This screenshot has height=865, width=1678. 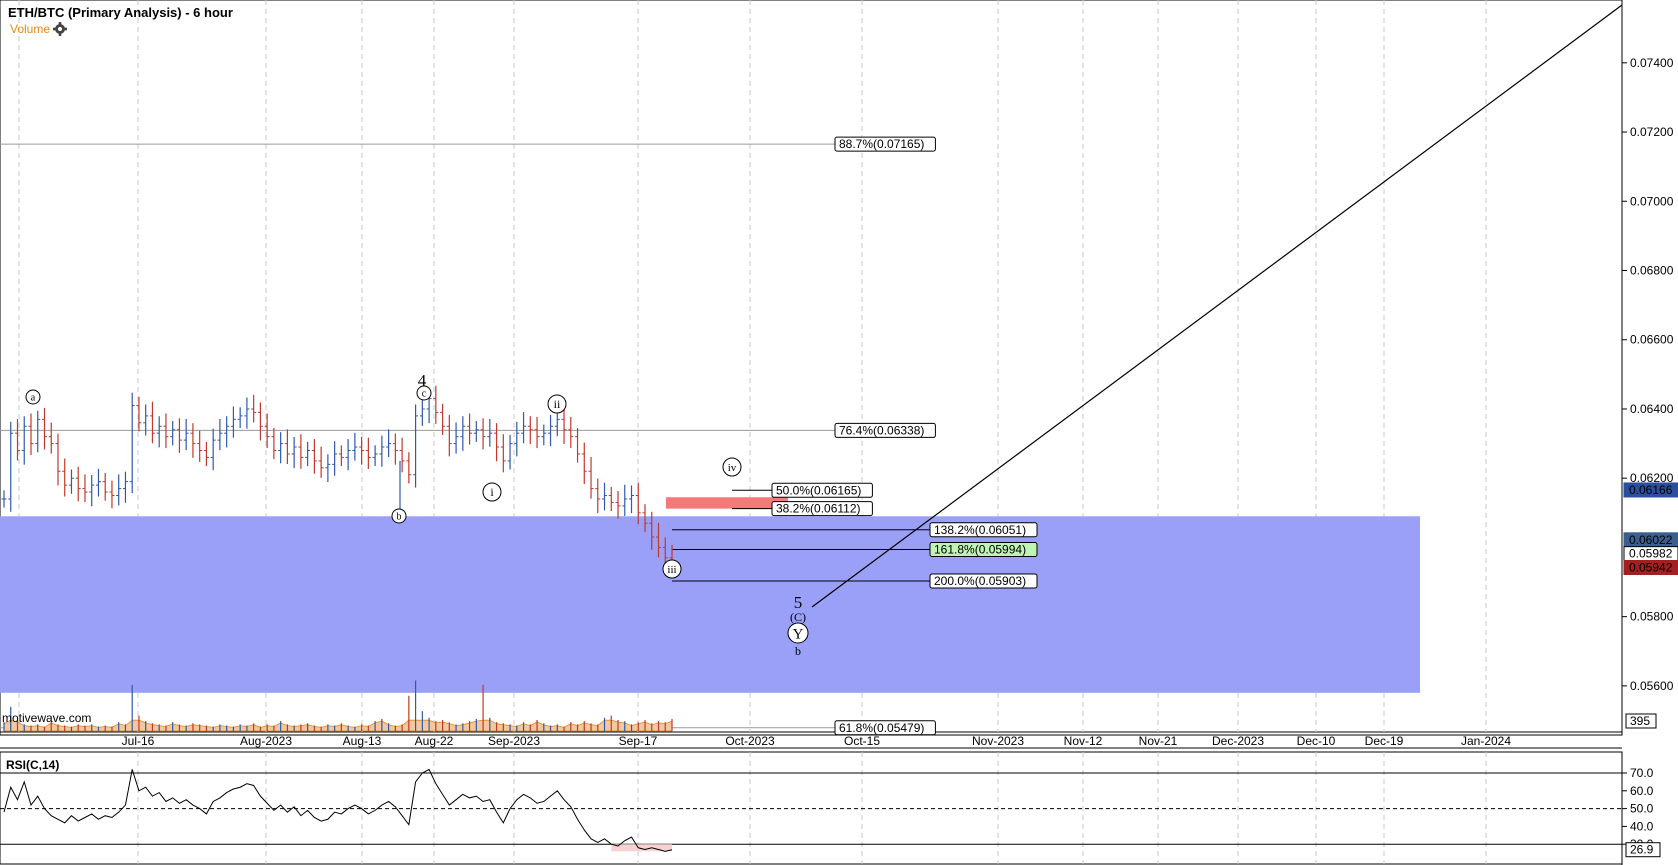 What do you see at coordinates (266, 741) in the screenshot?
I see `x-tick-label: Aug-2023` at bounding box center [266, 741].